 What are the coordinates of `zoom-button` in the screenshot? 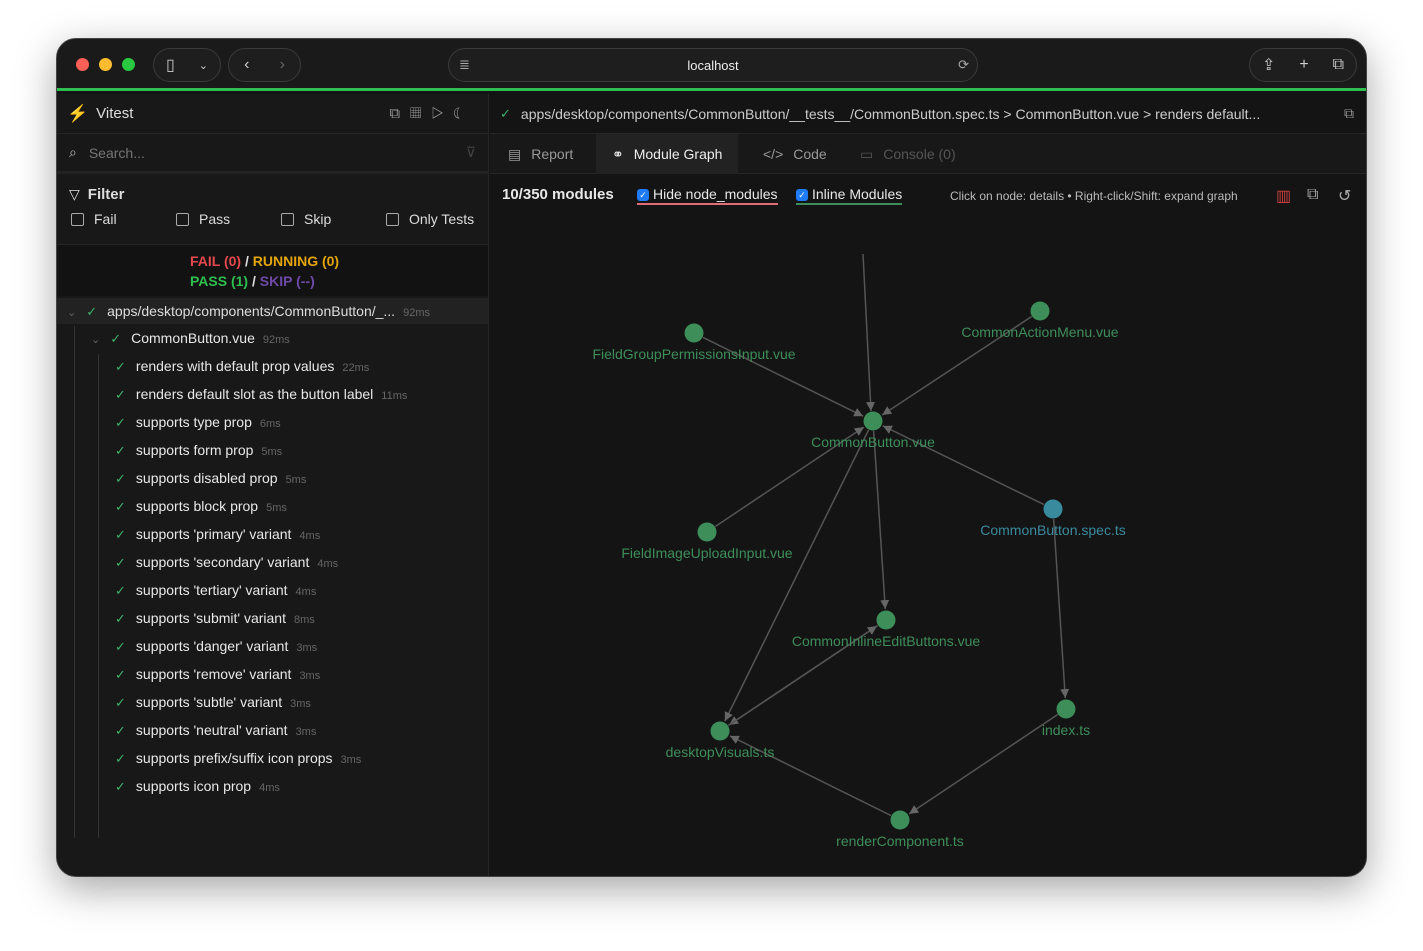 It's located at (128, 64).